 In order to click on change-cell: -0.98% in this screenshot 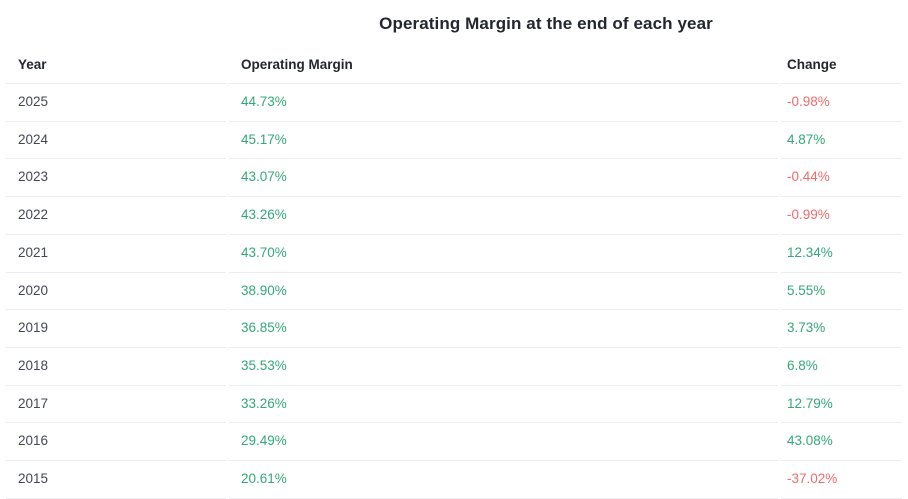, I will do `click(841, 103)`.